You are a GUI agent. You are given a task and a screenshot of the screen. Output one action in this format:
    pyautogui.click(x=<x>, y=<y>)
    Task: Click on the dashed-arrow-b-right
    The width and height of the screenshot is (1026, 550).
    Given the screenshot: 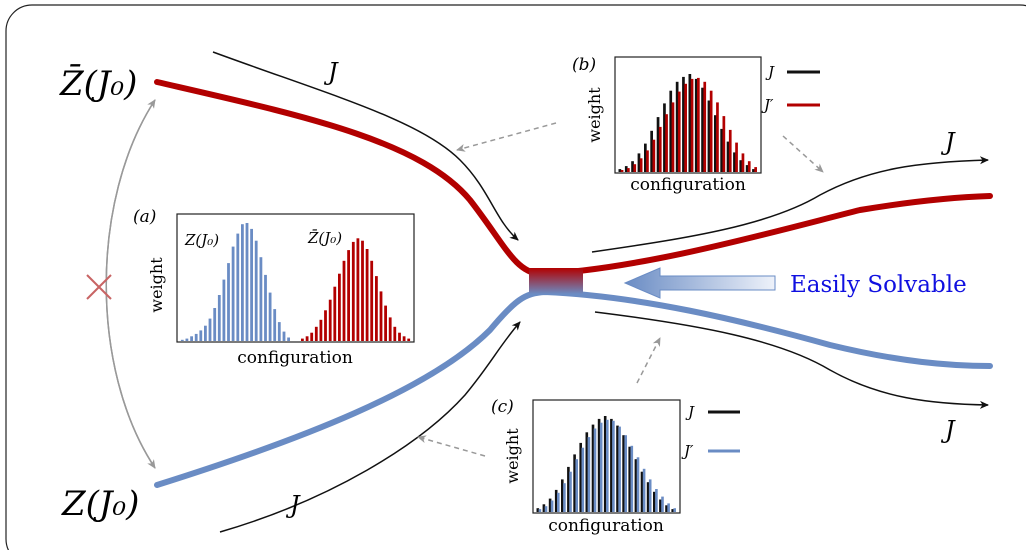 What is the action you would take?
    pyautogui.click(x=803, y=154)
    